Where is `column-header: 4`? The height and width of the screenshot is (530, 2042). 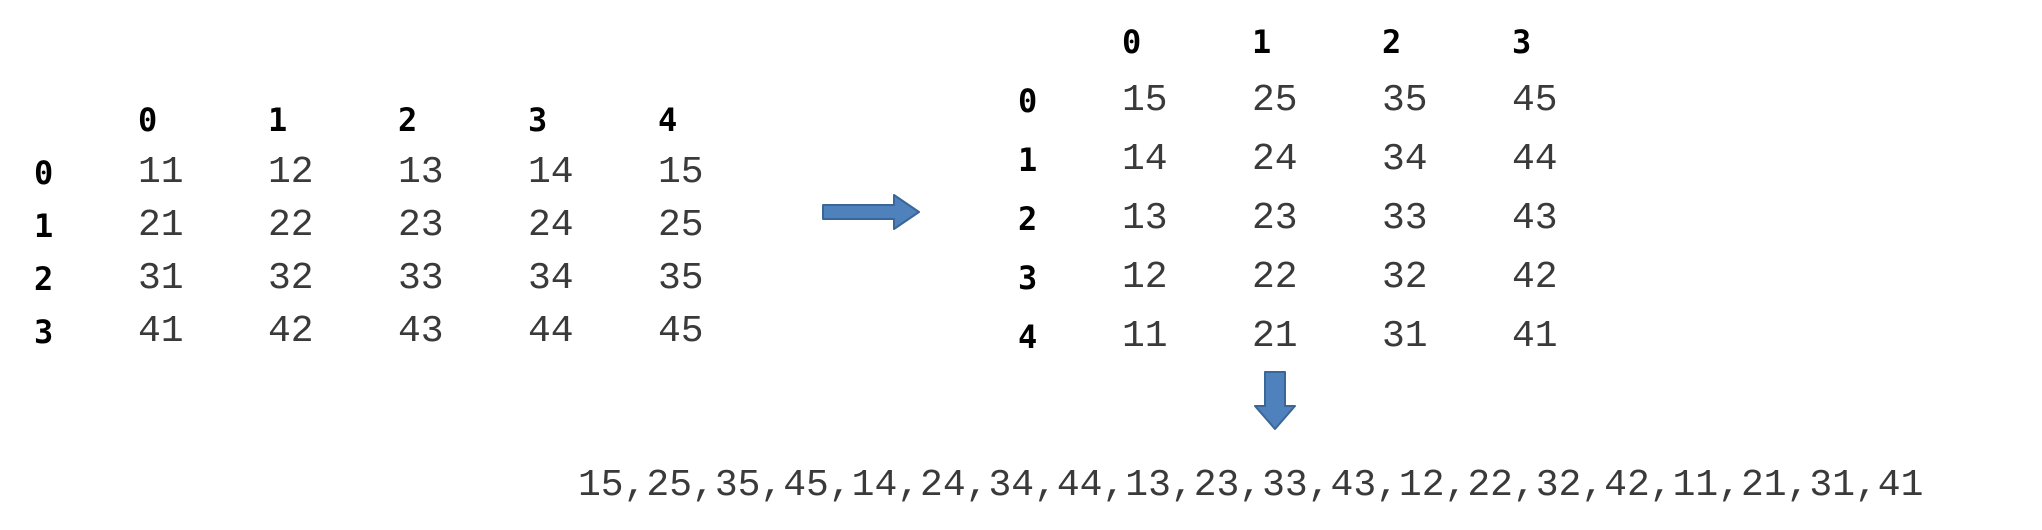
column-header: 4 is located at coordinates (668, 119).